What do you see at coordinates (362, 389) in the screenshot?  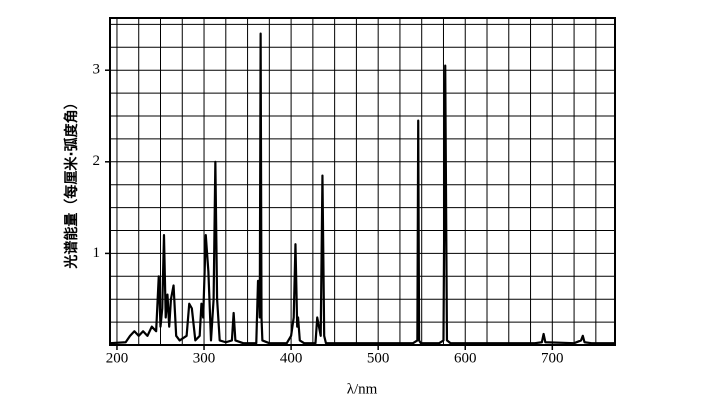 I see `x-axis-label: λ/nm` at bounding box center [362, 389].